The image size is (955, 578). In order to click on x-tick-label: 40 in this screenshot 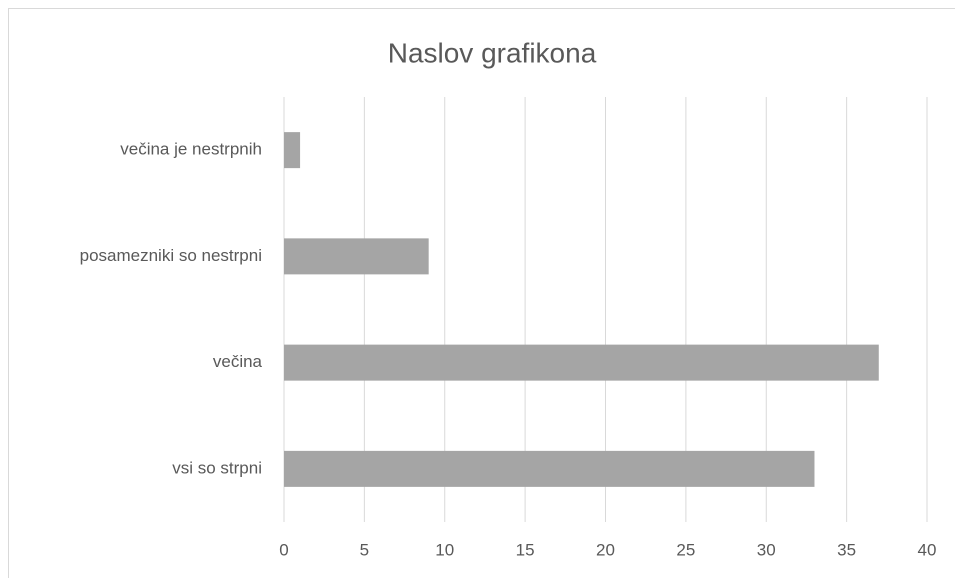, I will do `click(927, 549)`.